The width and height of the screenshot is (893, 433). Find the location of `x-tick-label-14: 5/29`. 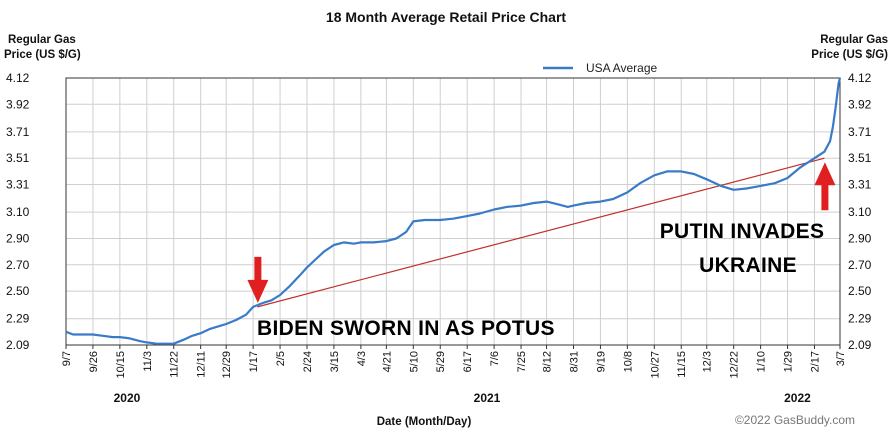

x-tick-label-14: 5/29 is located at coordinates (441, 361).